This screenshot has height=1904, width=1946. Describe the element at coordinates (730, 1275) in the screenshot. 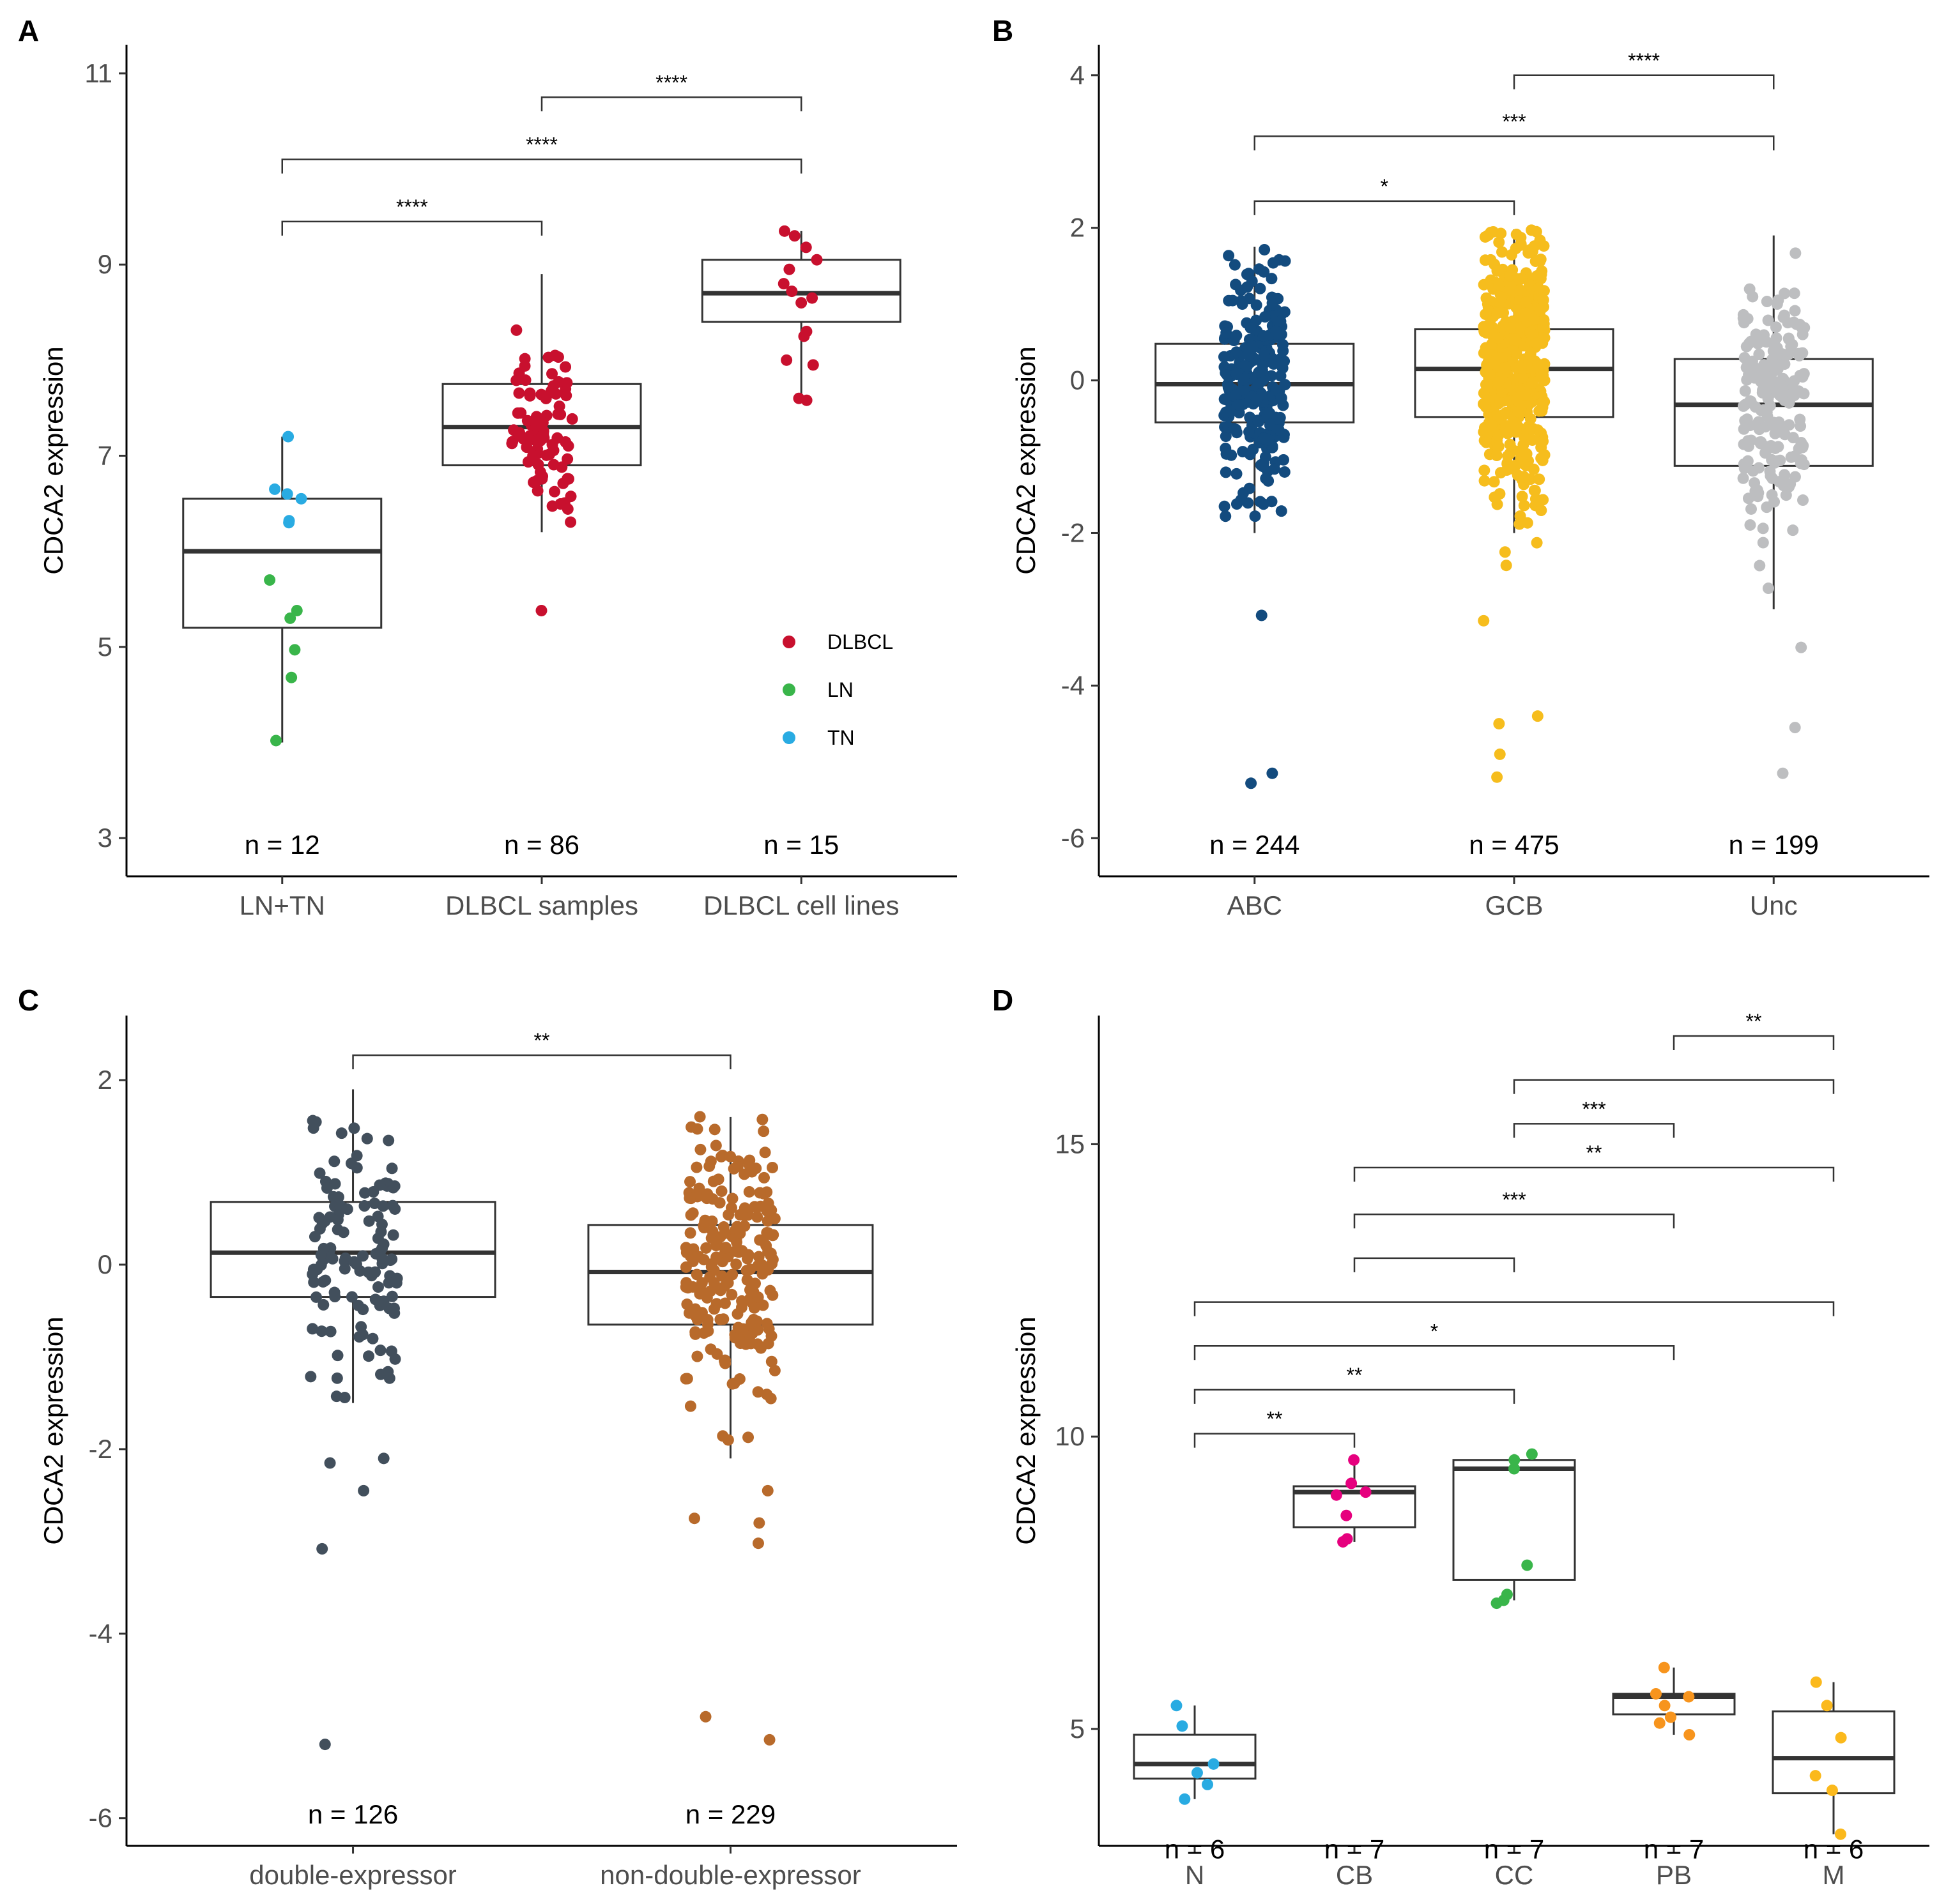

I see `box-iqr` at that location.